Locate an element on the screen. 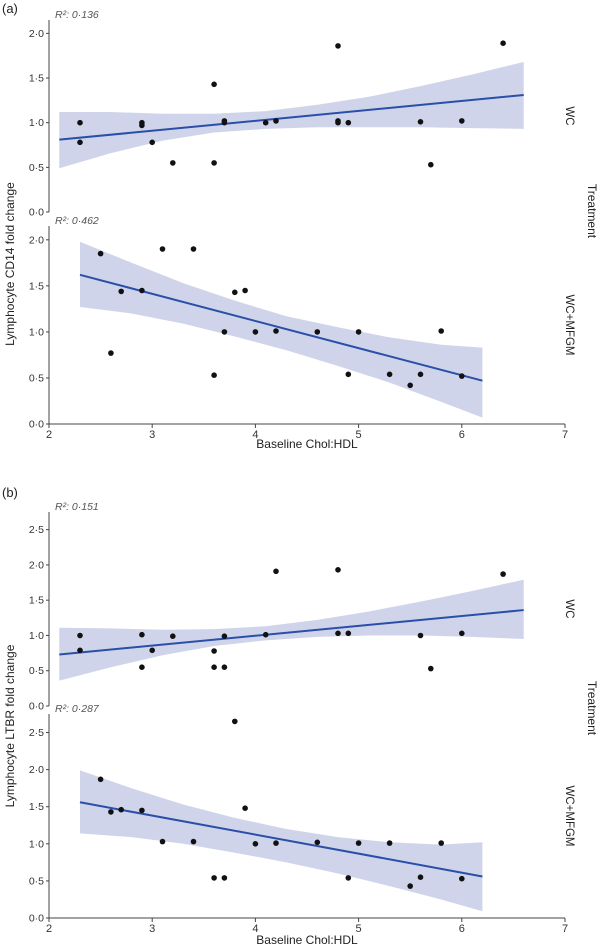  chart-2-x-tick-label-2: 3 is located at coordinates (152, 435).